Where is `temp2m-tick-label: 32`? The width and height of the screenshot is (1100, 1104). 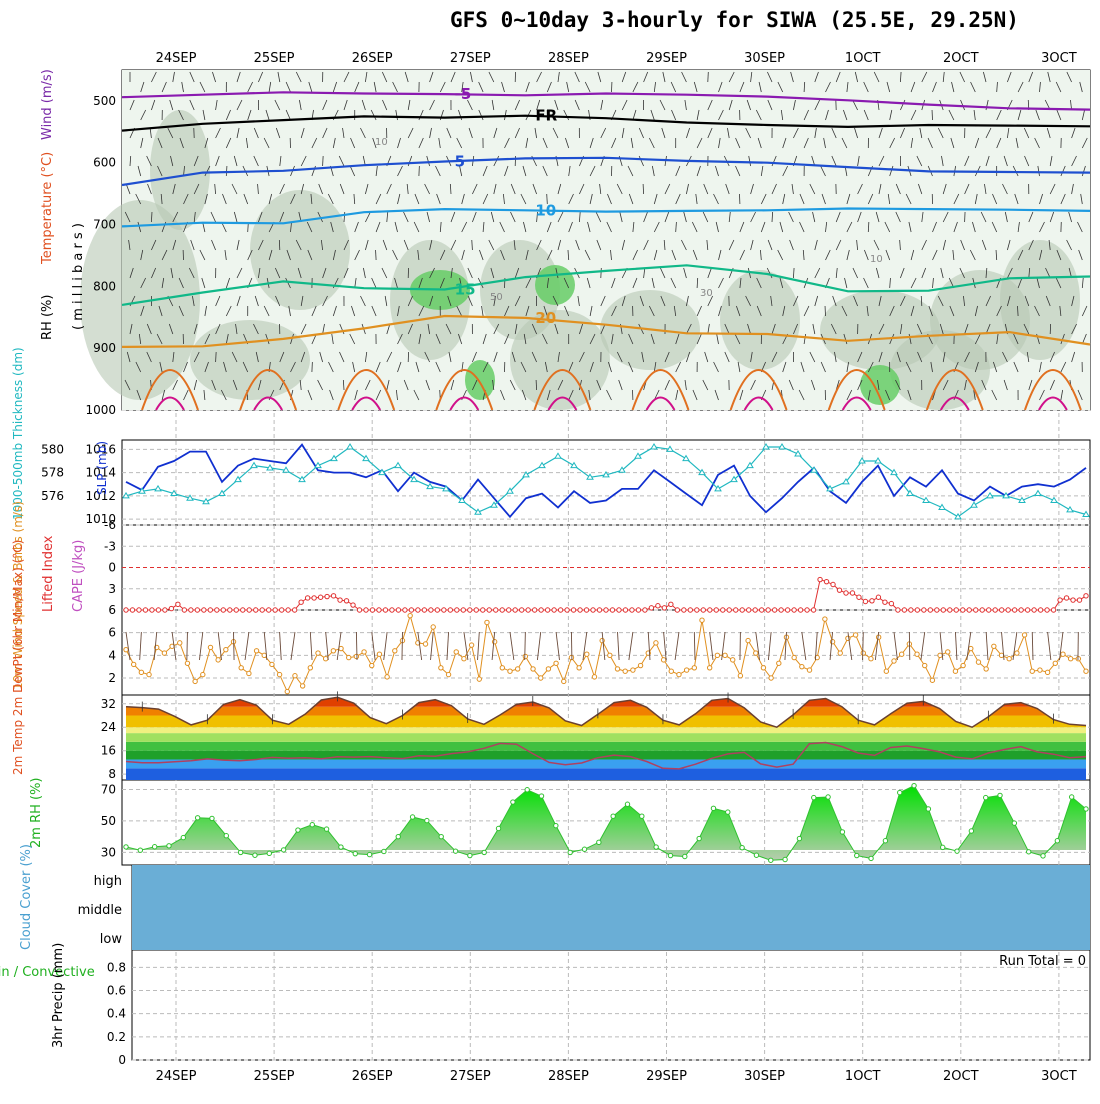
temp2m-tick-label: 32 is located at coordinates (108, 704).